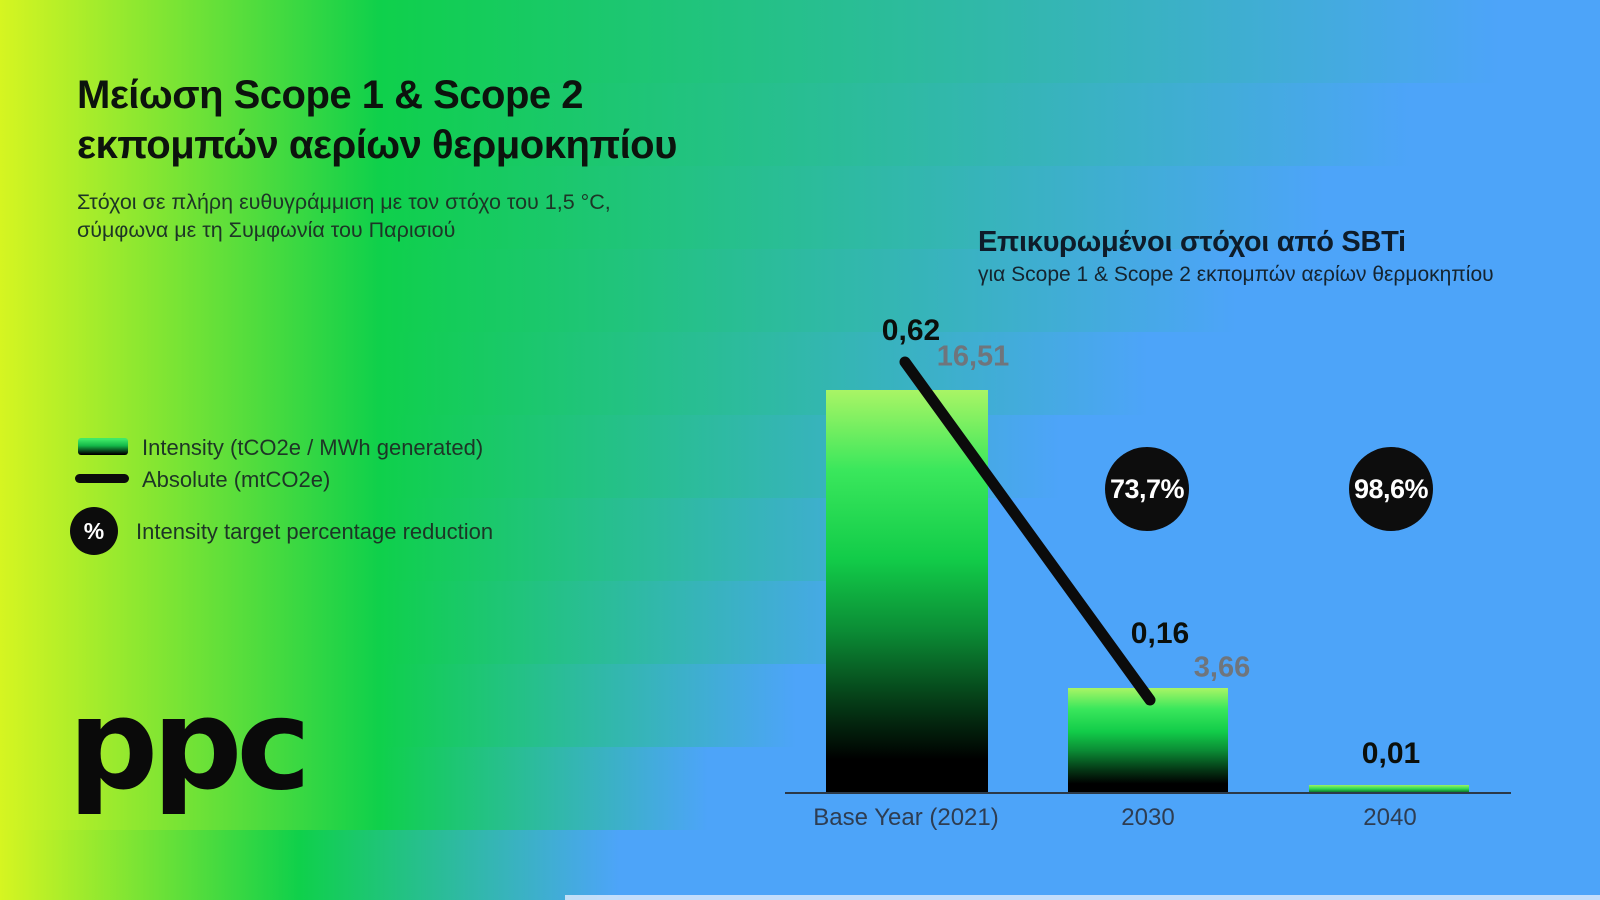 The width and height of the screenshot is (1600, 900). Describe the element at coordinates (906, 817) in the screenshot. I see `x-tick-base-year: Base Year (2021)` at that location.